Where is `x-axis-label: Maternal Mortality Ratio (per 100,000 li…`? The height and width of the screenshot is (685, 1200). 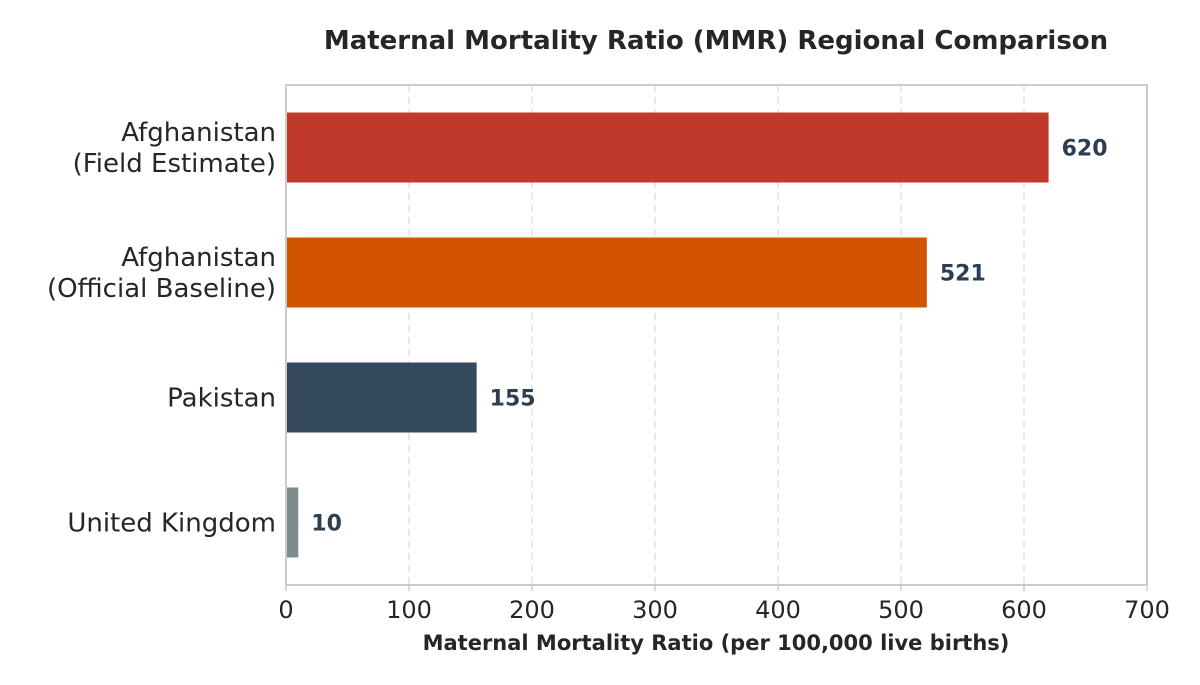 x-axis-label: Maternal Mortality Ratio (per 100,000 li… is located at coordinates (716, 643).